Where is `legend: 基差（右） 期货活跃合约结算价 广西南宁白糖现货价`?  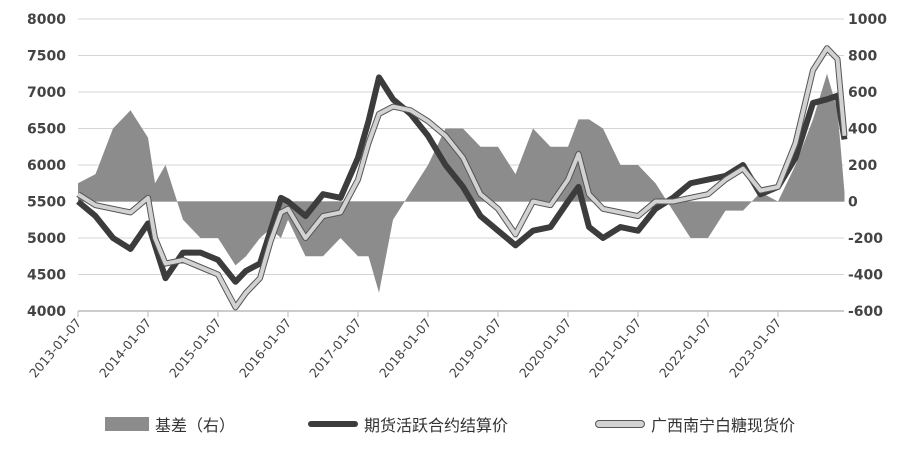 legend: 基差（右） 期货活跃合约结算价 广西南宁白糖现货价 is located at coordinates (450, 427).